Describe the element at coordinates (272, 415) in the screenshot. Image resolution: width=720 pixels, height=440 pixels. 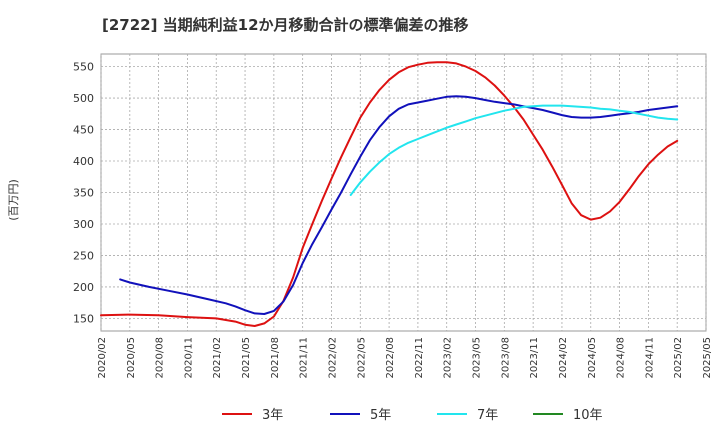
I see `legend-label-0: 3年` at that location.